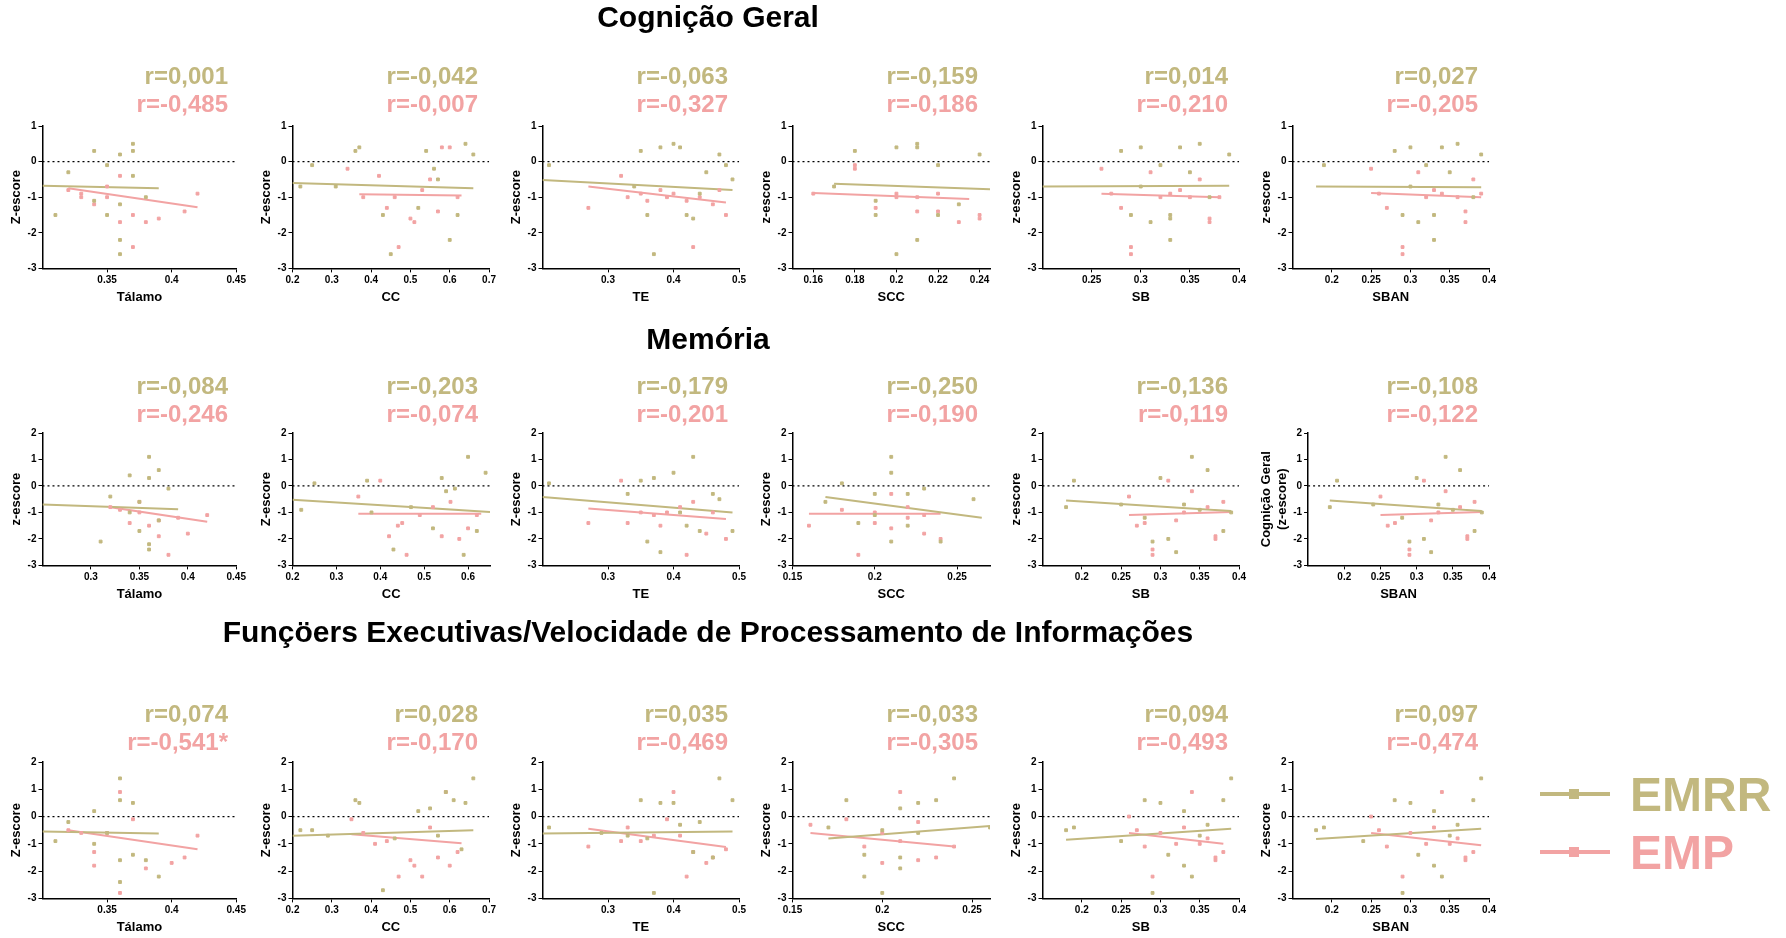 This screenshot has height=938, width=1786. I want to click on x-axis-title: SCC, so click(891, 593).